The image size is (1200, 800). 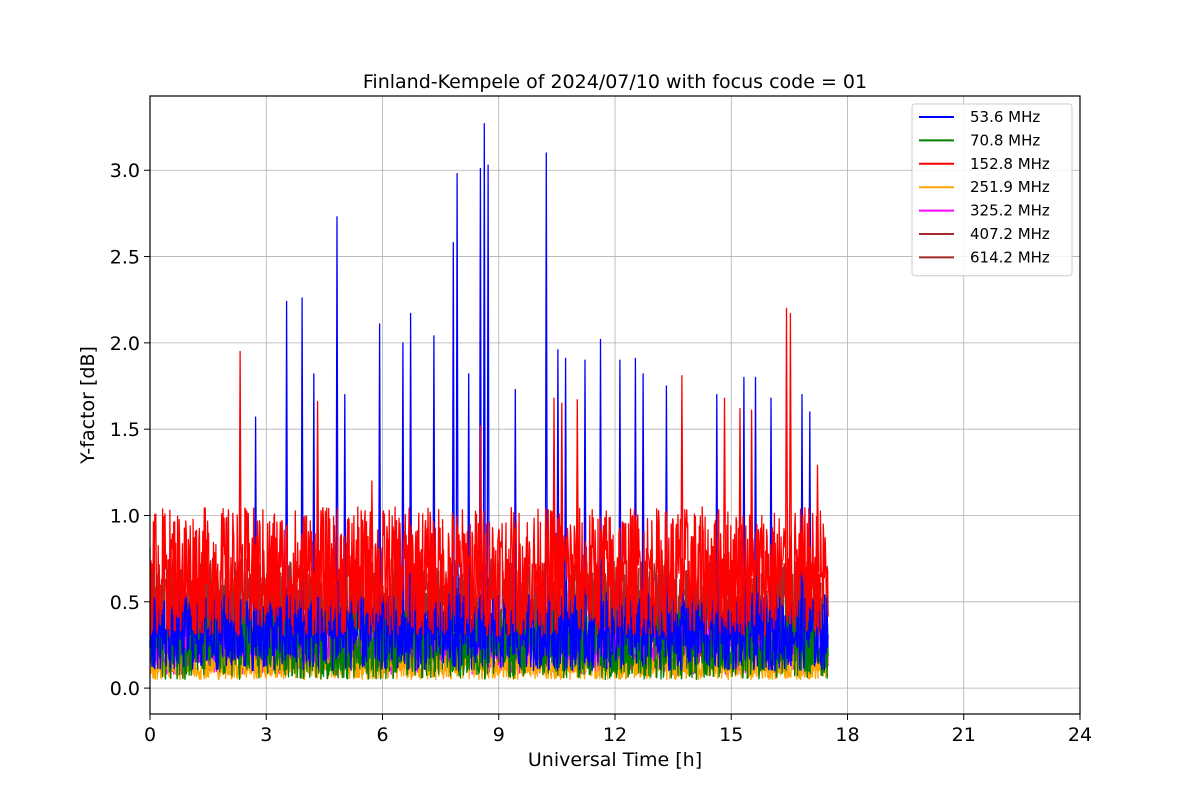 What do you see at coordinates (125, 171) in the screenshot?
I see `y-tick-label: 3.0` at bounding box center [125, 171].